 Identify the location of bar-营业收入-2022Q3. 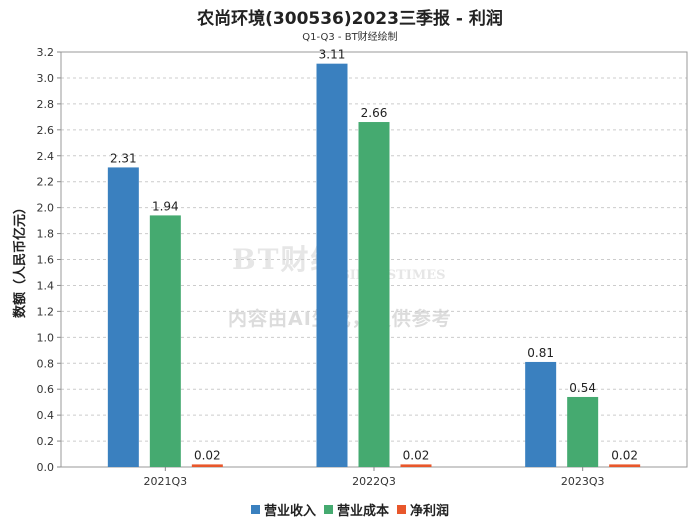
(332, 265).